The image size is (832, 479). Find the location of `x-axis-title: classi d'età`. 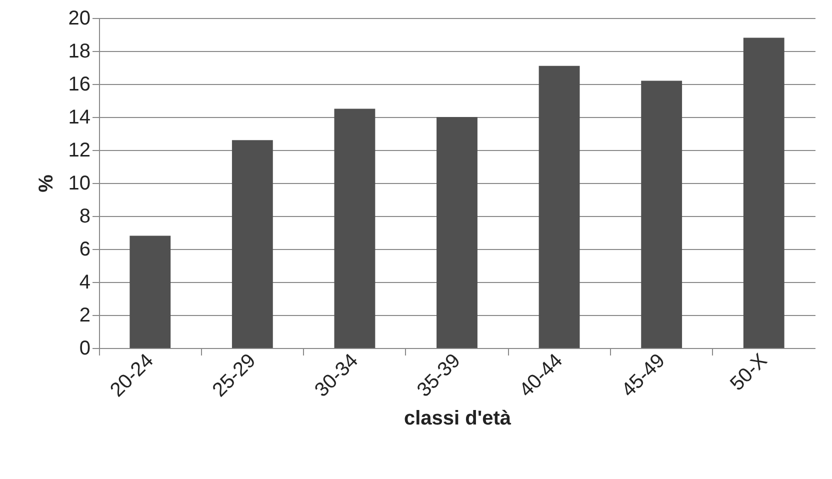

x-axis-title: classi d'età is located at coordinates (458, 419).